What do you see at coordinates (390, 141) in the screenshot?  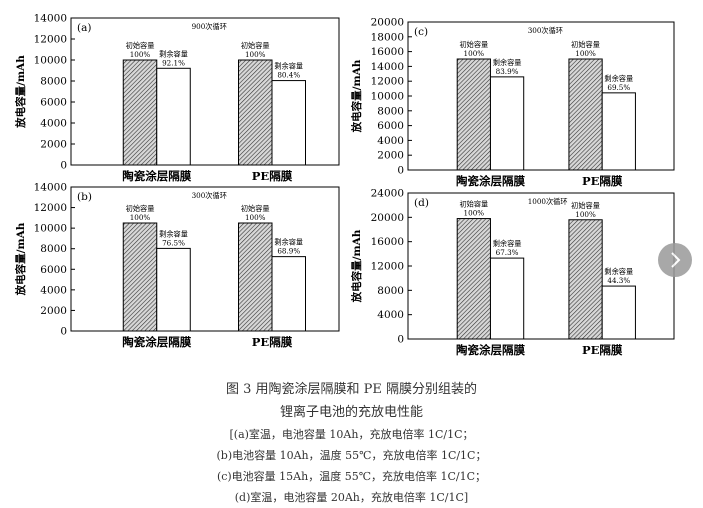 I see `chart-1-ytick-label: 4000` at bounding box center [390, 141].